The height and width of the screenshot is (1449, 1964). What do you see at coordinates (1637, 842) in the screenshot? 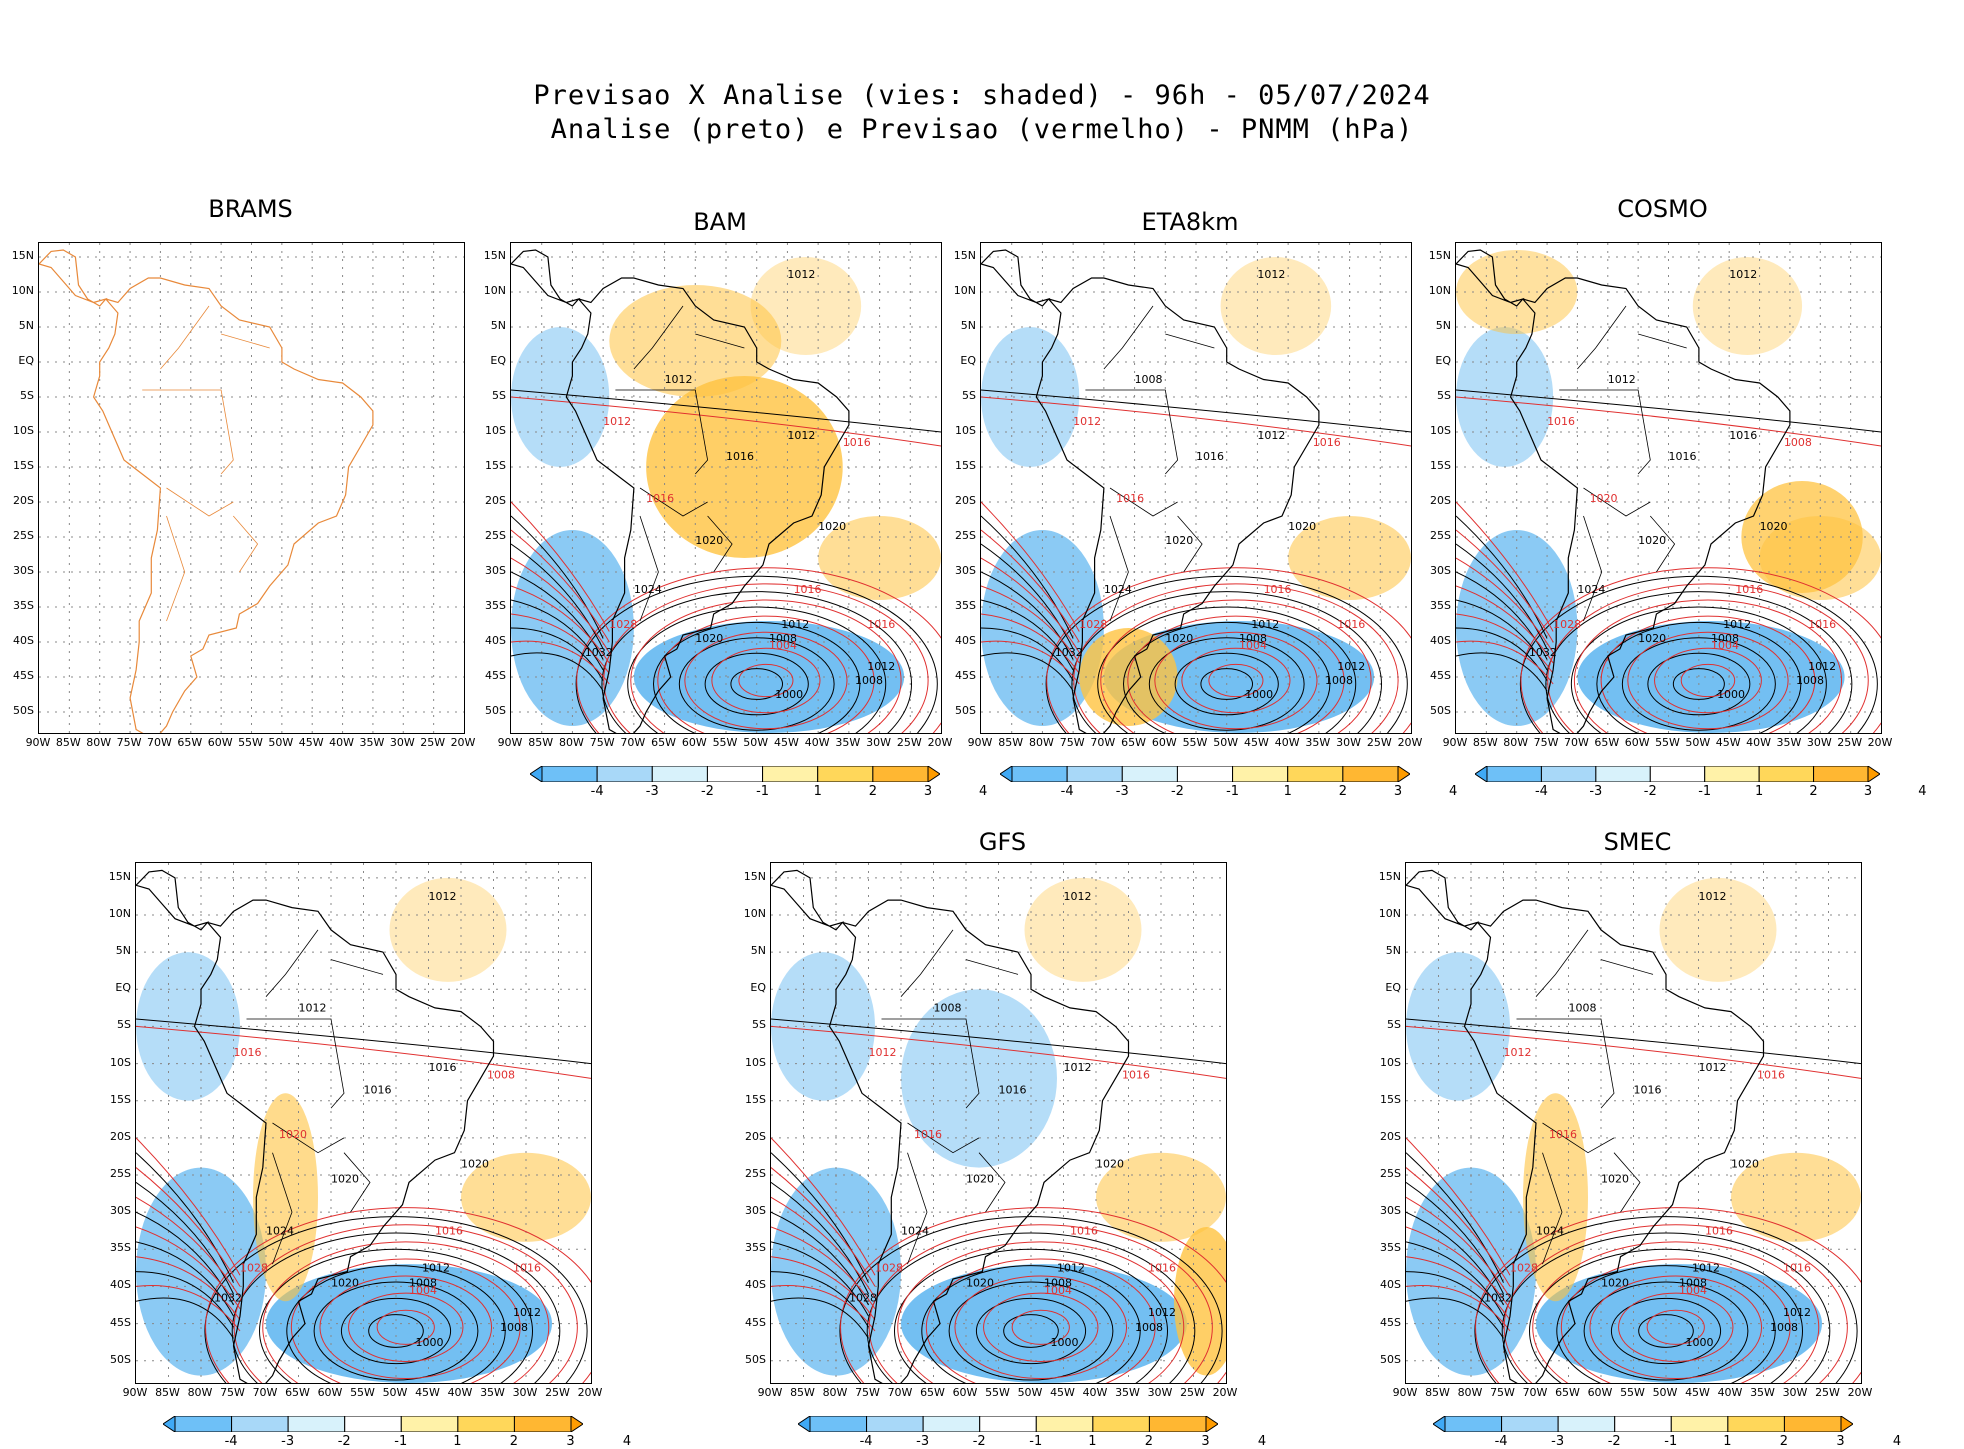
I see `panel-title: SMEC` at bounding box center [1637, 842].